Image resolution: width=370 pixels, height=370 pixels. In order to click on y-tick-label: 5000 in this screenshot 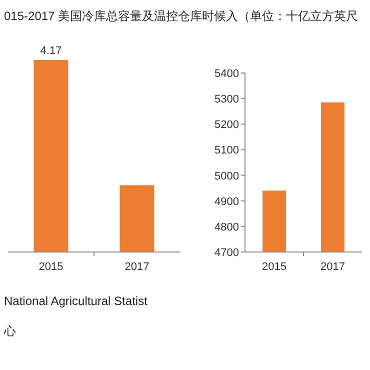, I will do `click(226, 176)`.